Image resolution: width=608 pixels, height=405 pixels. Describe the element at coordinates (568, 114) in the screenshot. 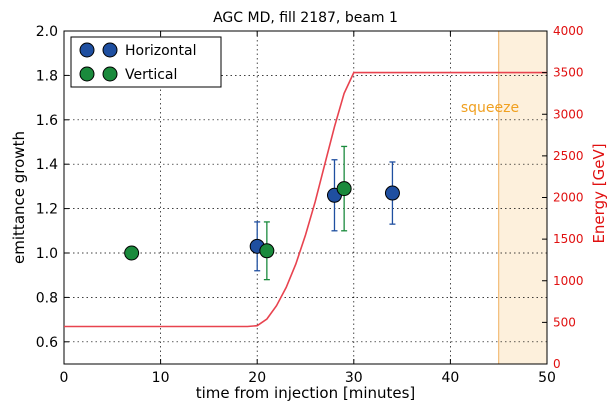

I see `y2-tick-label: 3000` at that location.